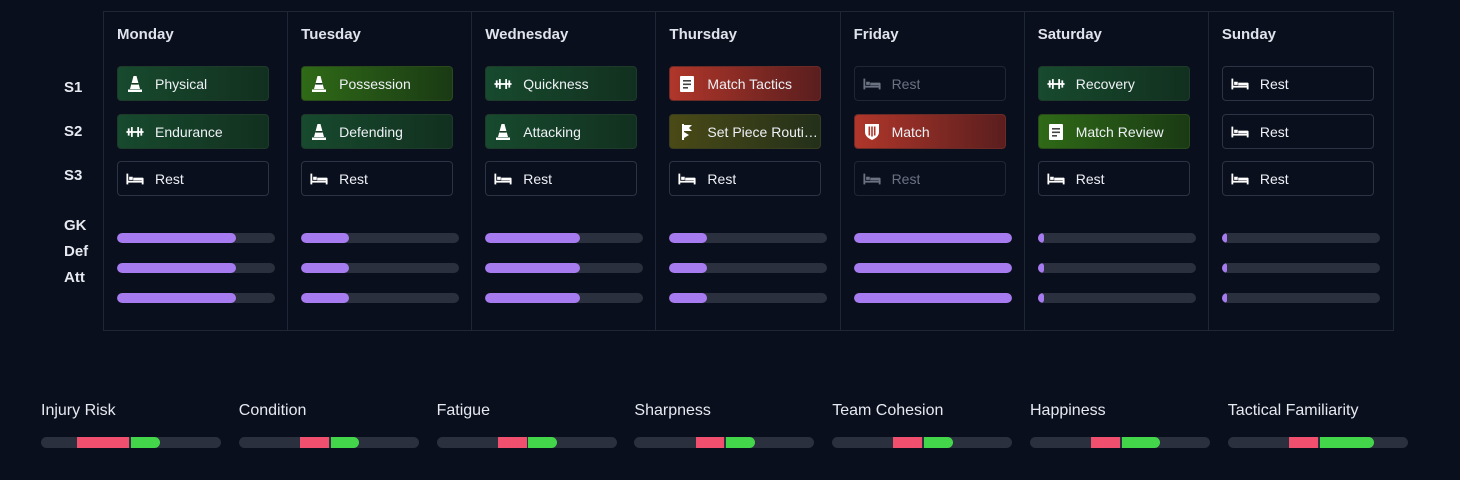  I want to click on session-slot-s2: Set Piece Routines, so click(745, 131).